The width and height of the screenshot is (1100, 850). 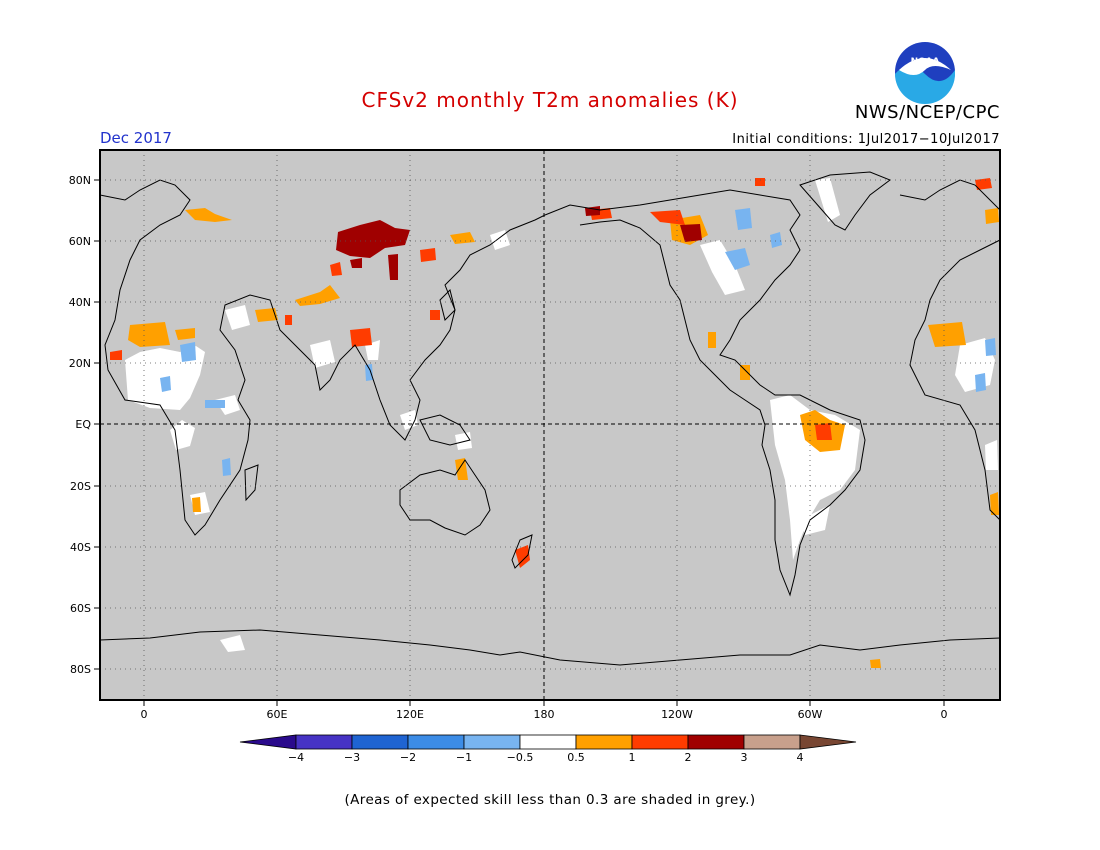 I want to click on lat-label: 80S, so click(x=80, y=669).